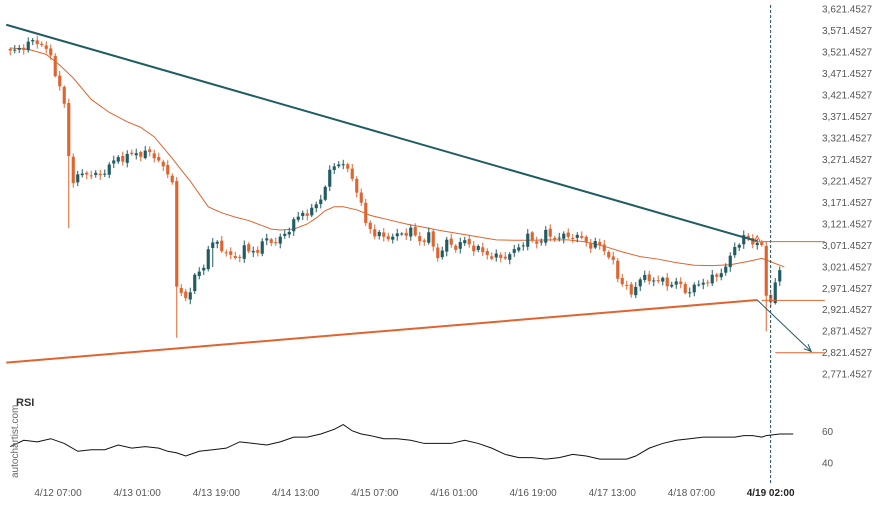 The image size is (887, 505). I want to click on price-tick-label: 3,271.4527, so click(847, 160).